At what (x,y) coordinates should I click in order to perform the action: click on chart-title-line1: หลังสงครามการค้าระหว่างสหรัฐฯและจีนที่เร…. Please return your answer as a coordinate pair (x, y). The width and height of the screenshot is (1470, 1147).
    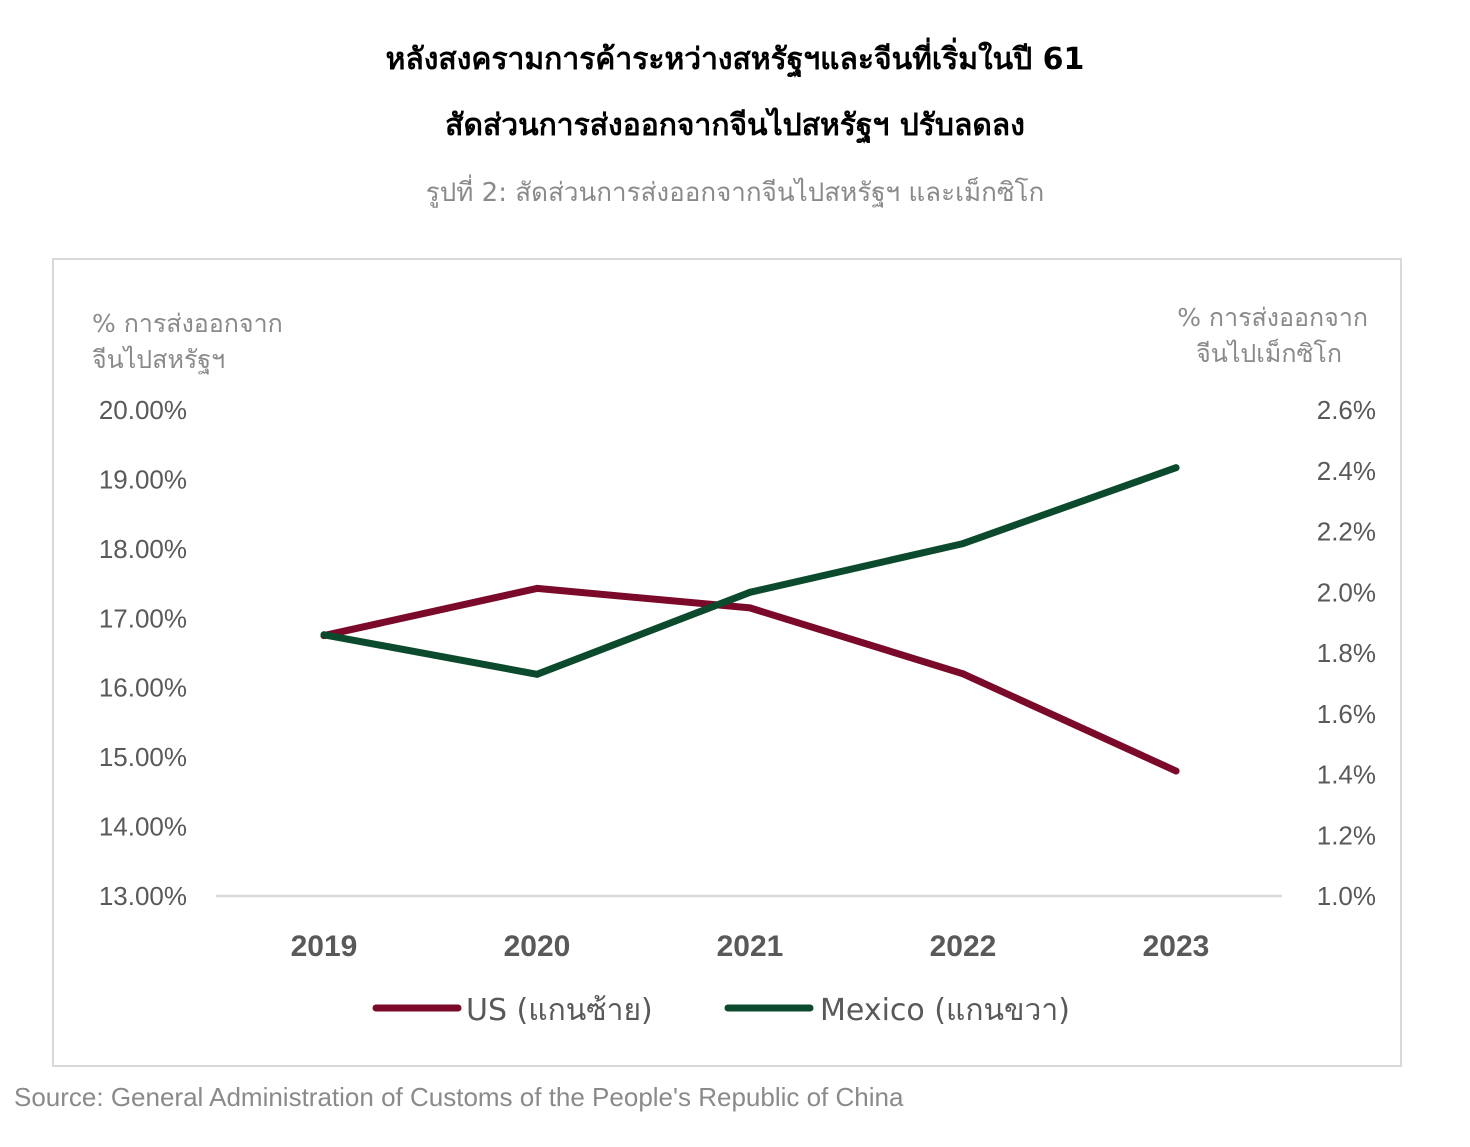
    Looking at the image, I should click on (735, 59).